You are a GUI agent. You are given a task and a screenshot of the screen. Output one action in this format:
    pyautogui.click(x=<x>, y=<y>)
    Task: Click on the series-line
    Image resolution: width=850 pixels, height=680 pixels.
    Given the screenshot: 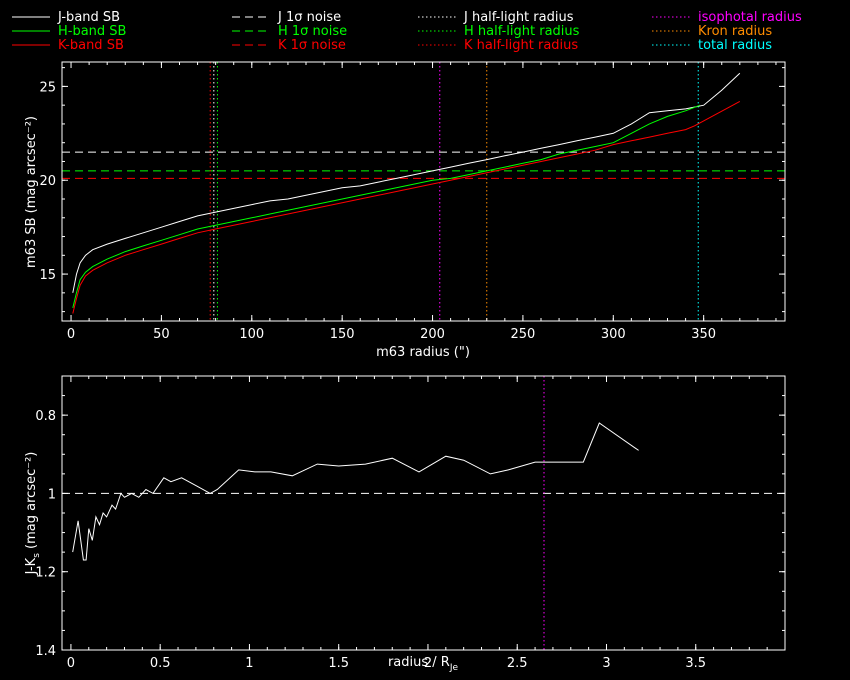 What is the action you would take?
    pyautogui.click(x=355, y=491)
    